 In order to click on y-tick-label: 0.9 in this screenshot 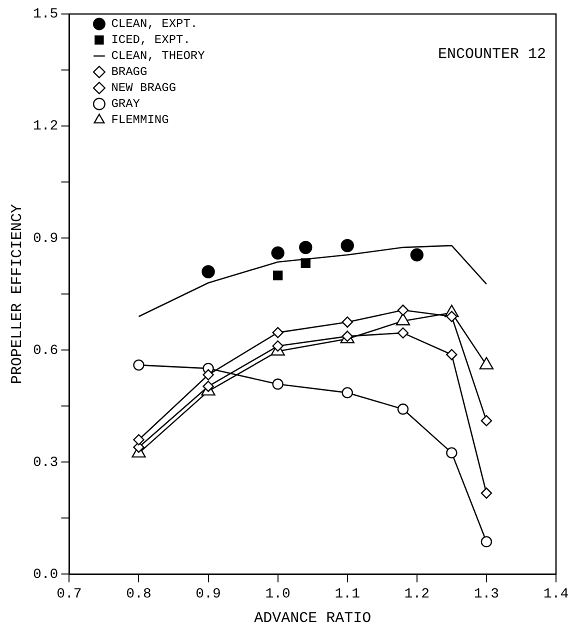, I will do `click(45, 238)`.